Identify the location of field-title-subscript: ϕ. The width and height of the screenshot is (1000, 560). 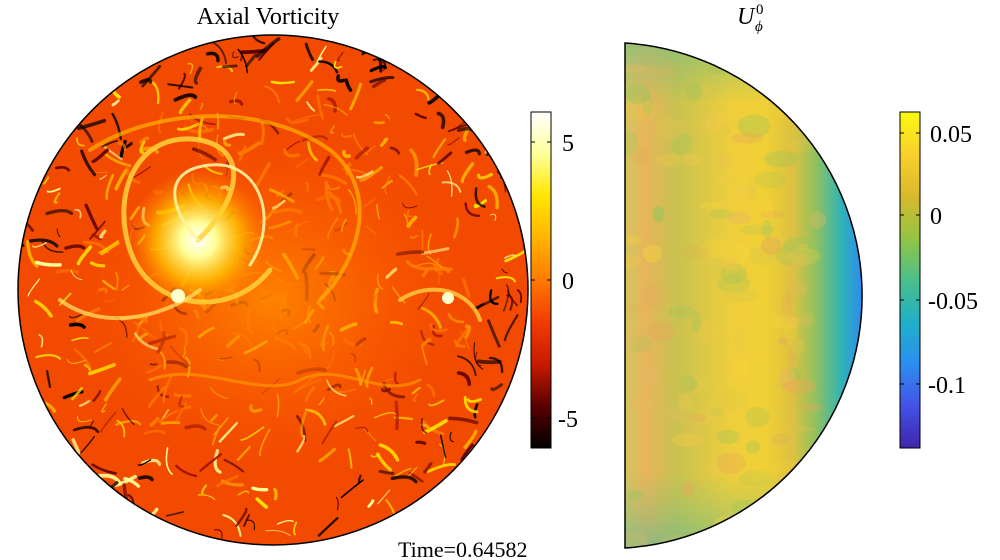
(759, 27).